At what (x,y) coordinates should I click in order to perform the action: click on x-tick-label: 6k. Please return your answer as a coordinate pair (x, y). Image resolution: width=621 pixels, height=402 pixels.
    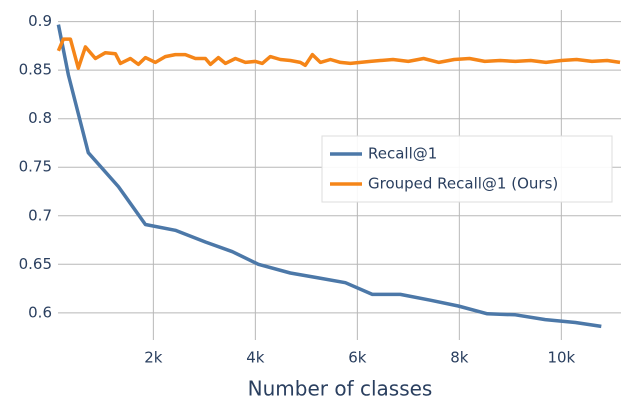
    Looking at the image, I should click on (357, 358).